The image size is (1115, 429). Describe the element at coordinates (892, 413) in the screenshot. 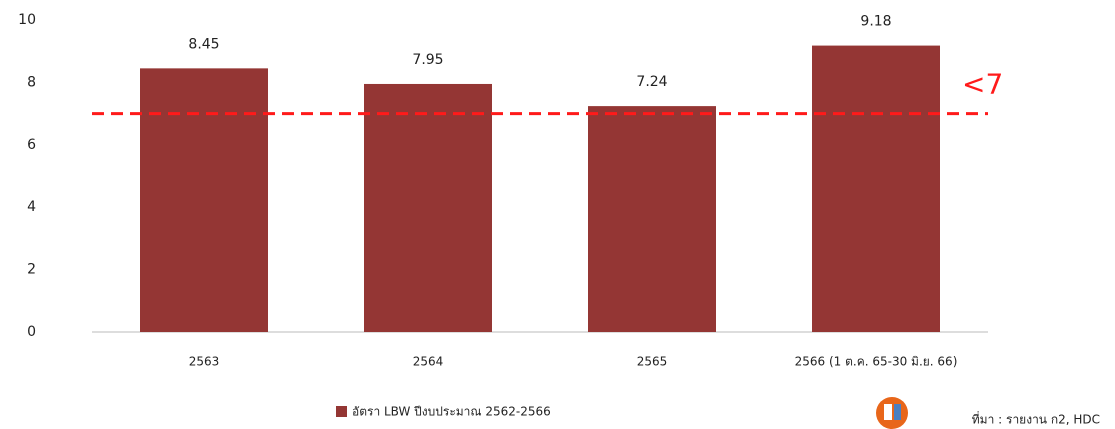

I see `source-icon` at that location.